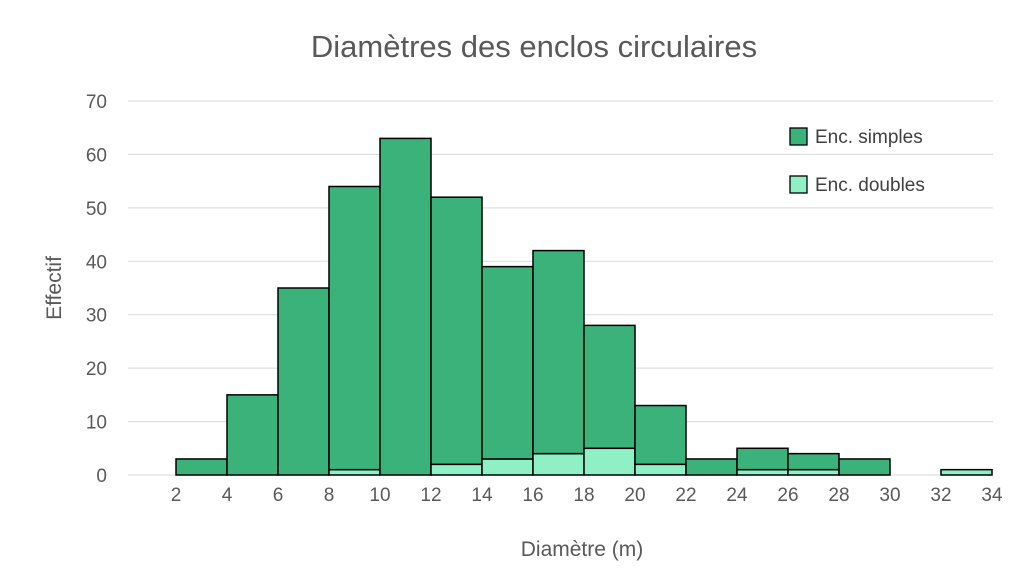  I want to click on legend: Enc. simples Enc. doubles, so click(857, 161).